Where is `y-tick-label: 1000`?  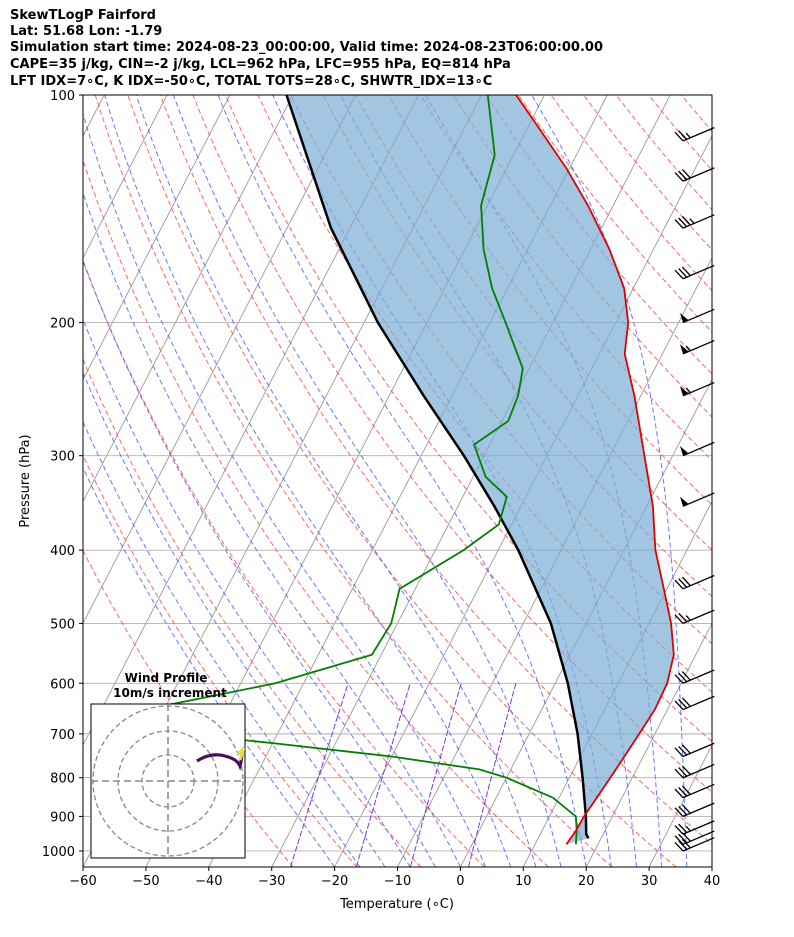 y-tick-label: 1000 is located at coordinates (58, 852).